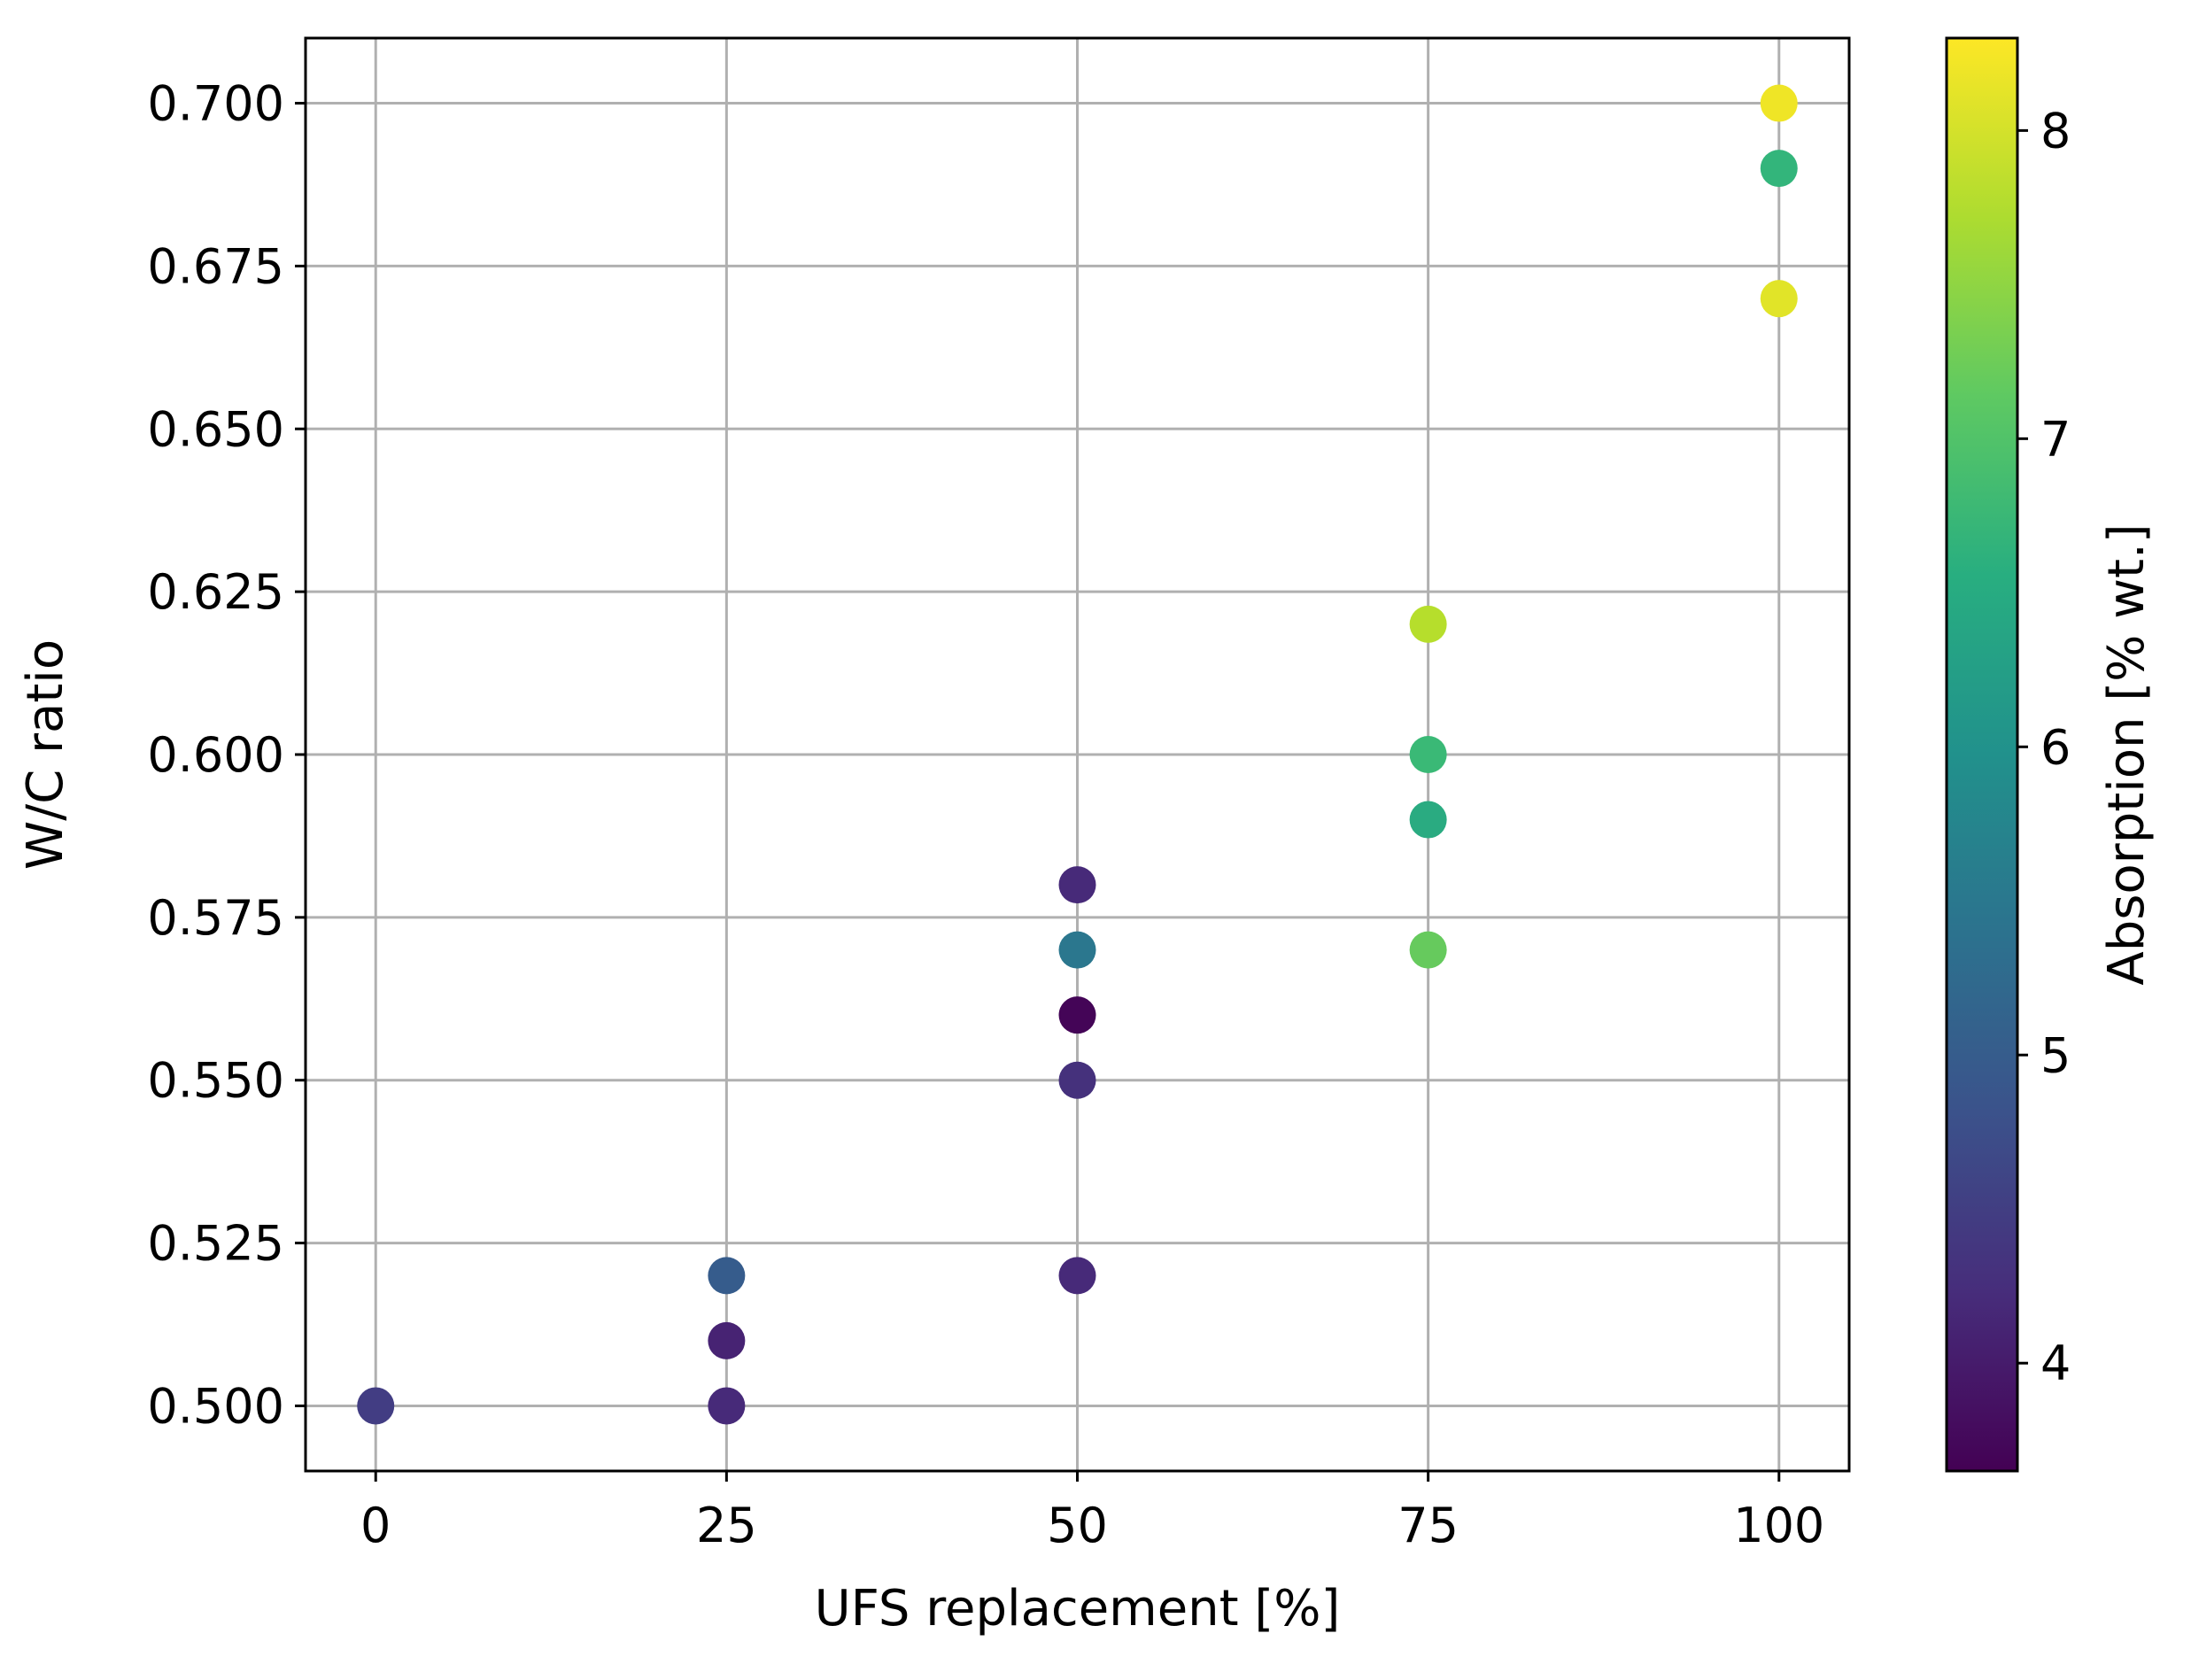 Image resolution: width=2191 pixels, height=1680 pixels. Describe the element at coordinates (2055, 439) in the screenshot. I see `colorbar-tick-label: 7` at that location.